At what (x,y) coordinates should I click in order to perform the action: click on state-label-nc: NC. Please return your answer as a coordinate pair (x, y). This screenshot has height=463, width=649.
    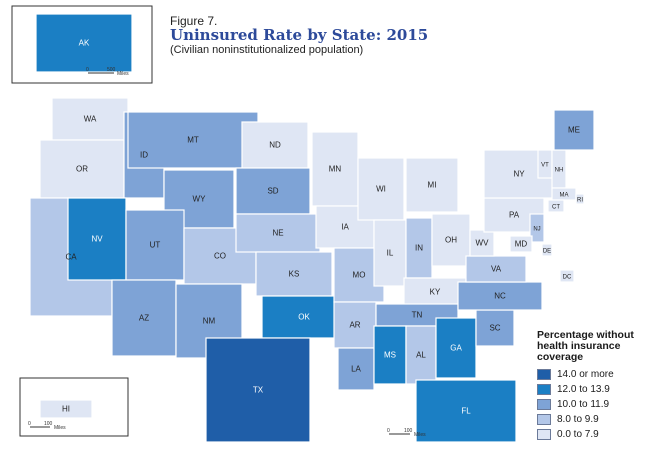
    Looking at the image, I should click on (500, 296).